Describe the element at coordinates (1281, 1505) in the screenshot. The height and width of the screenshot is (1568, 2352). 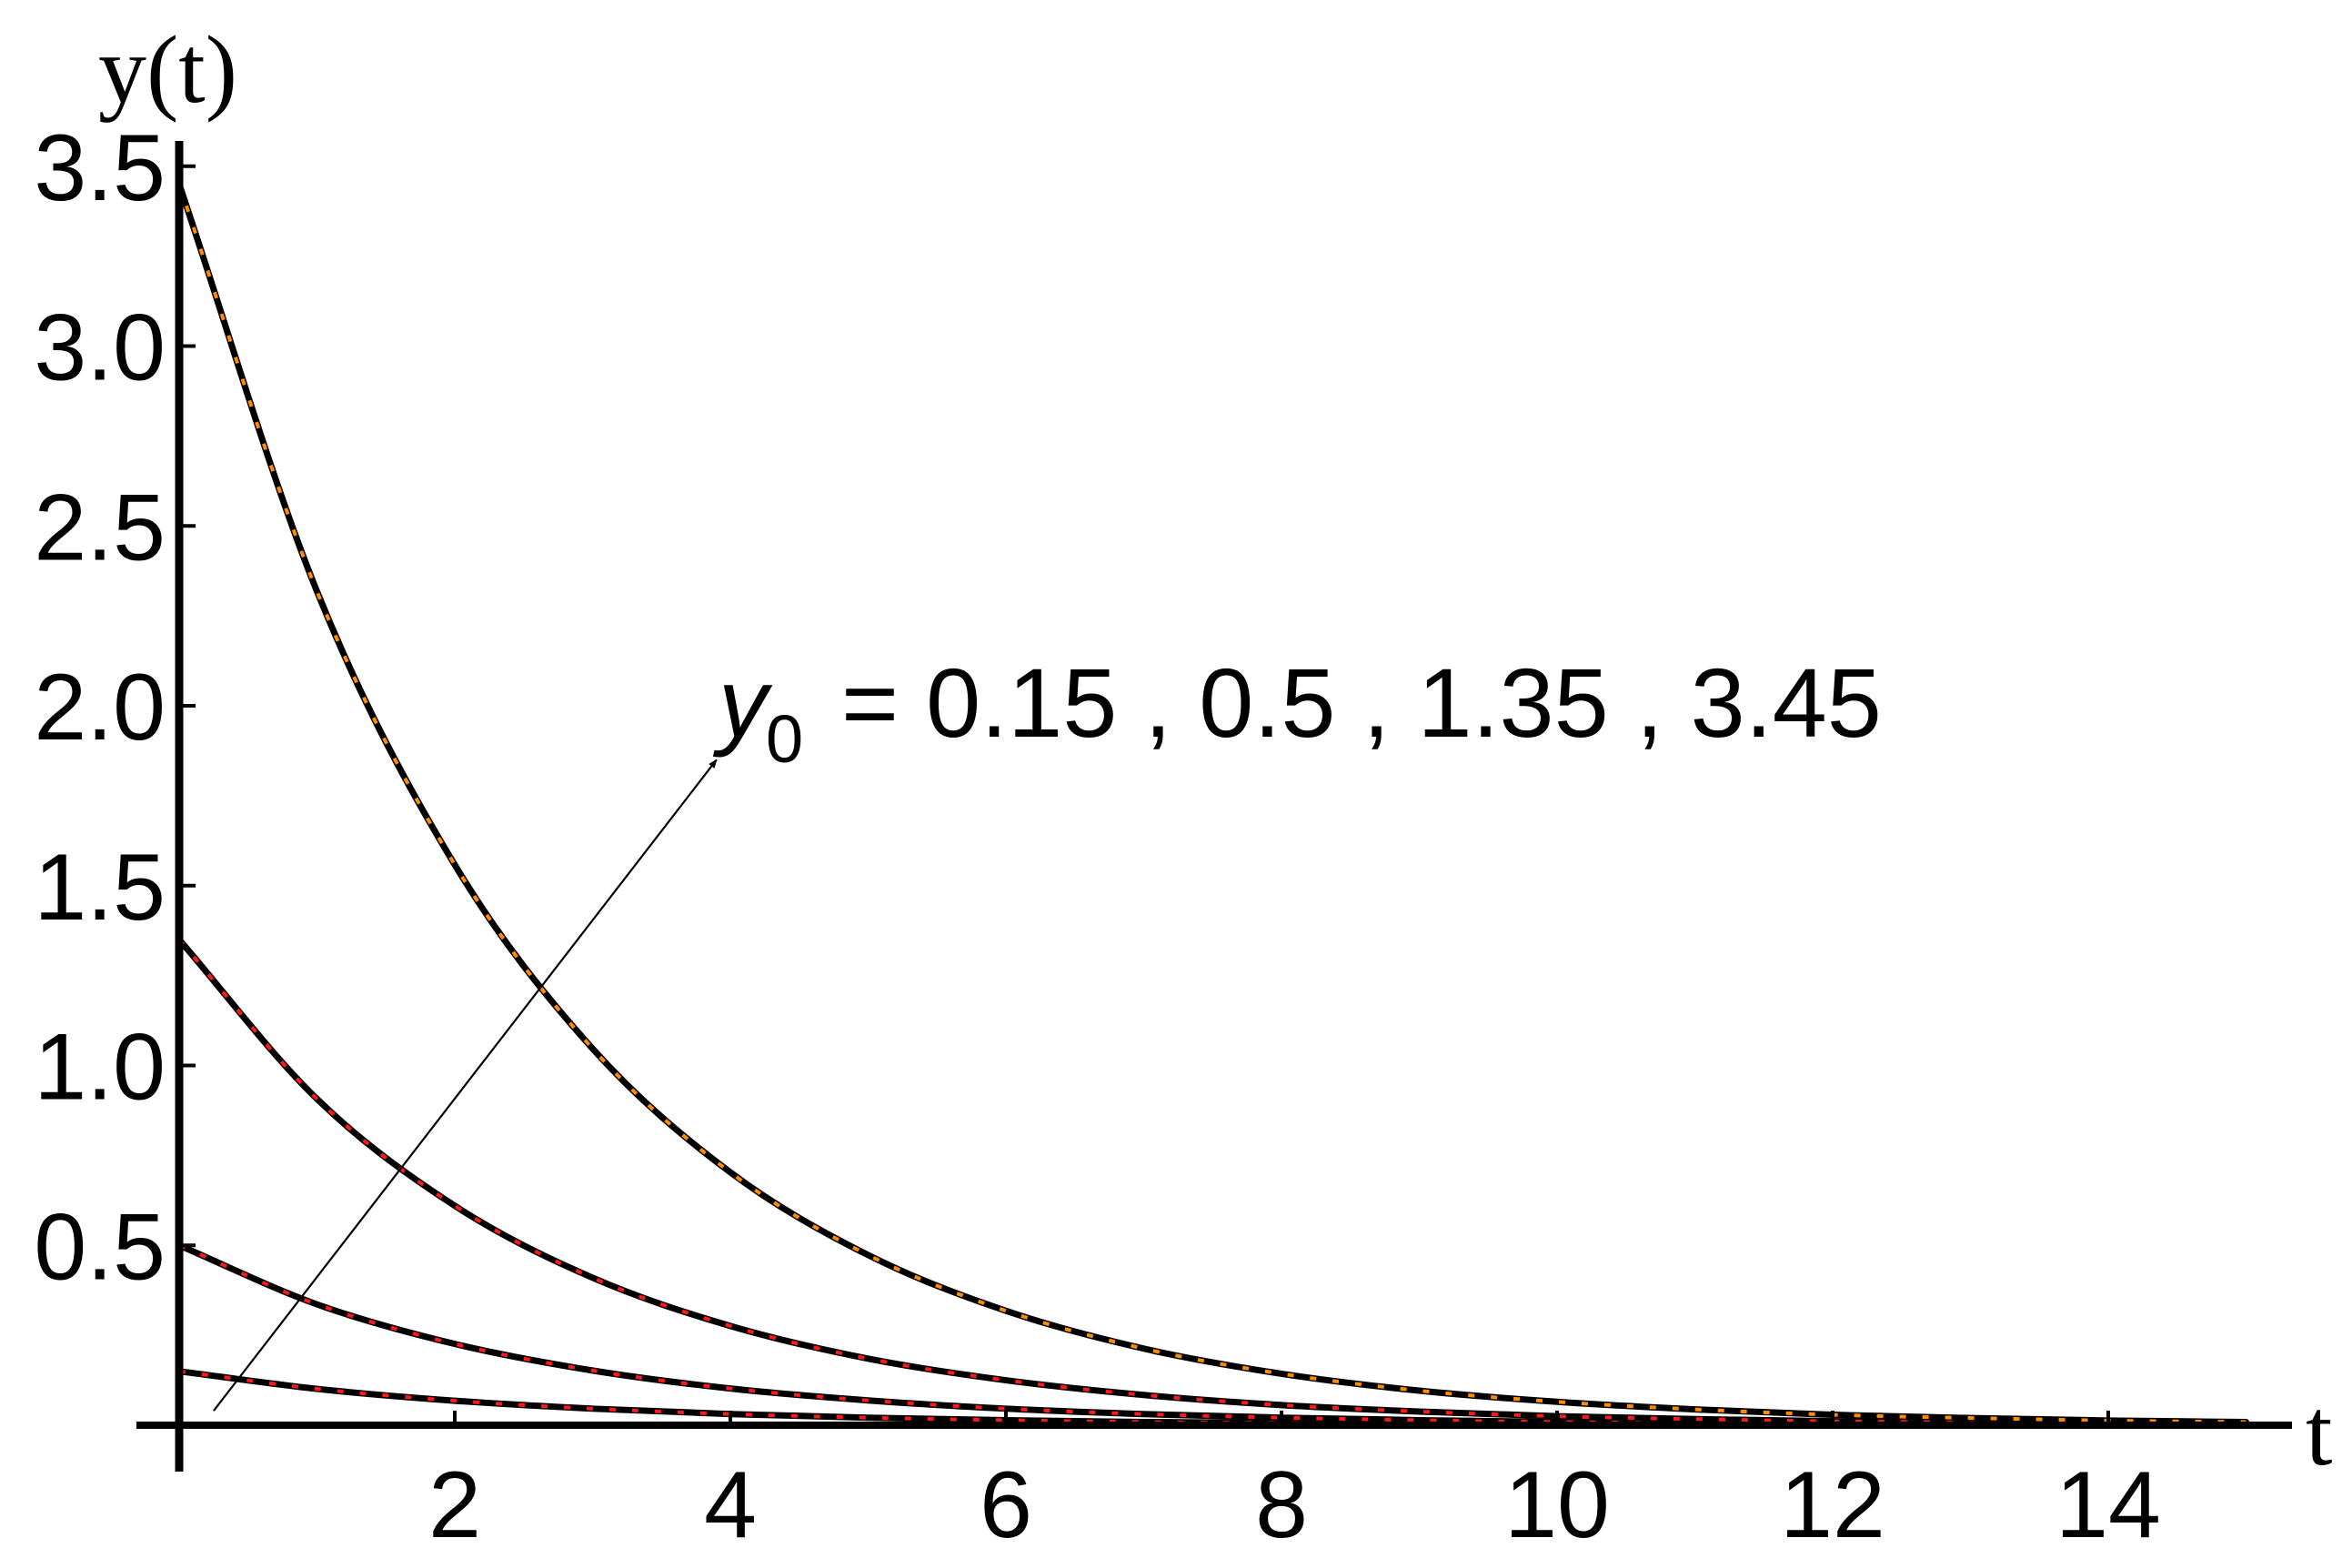
I see `x-tick-label-8: 8` at that location.